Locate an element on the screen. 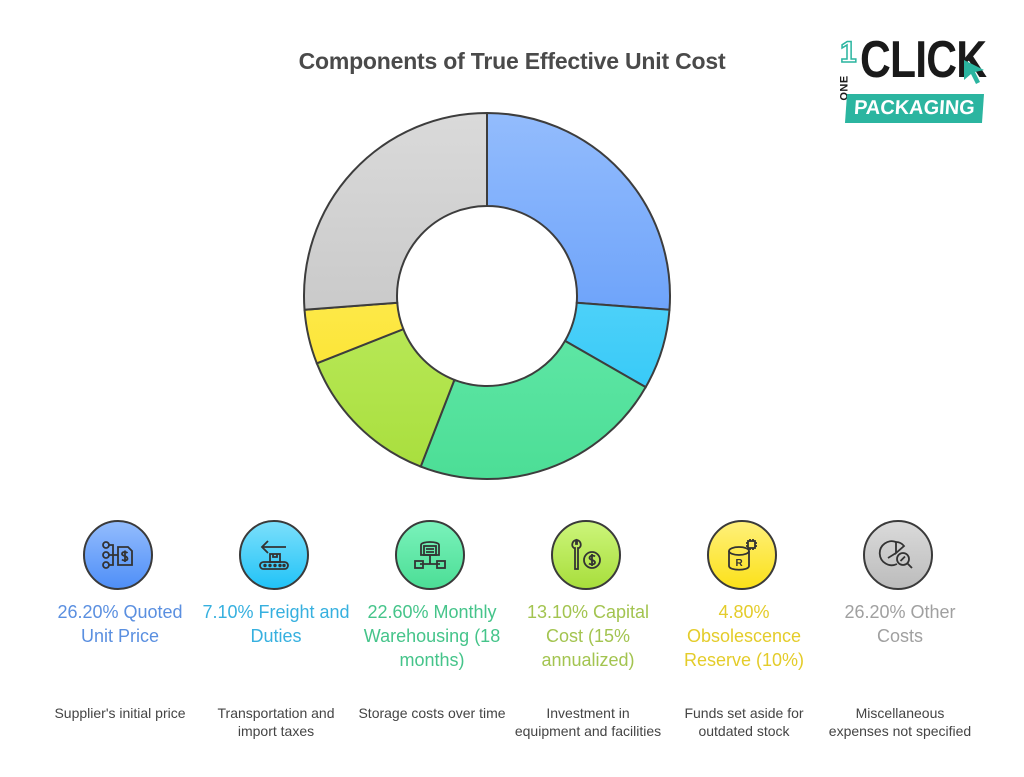 The height and width of the screenshot is (777, 1024). database-reserve-icon: R is located at coordinates (742, 555).